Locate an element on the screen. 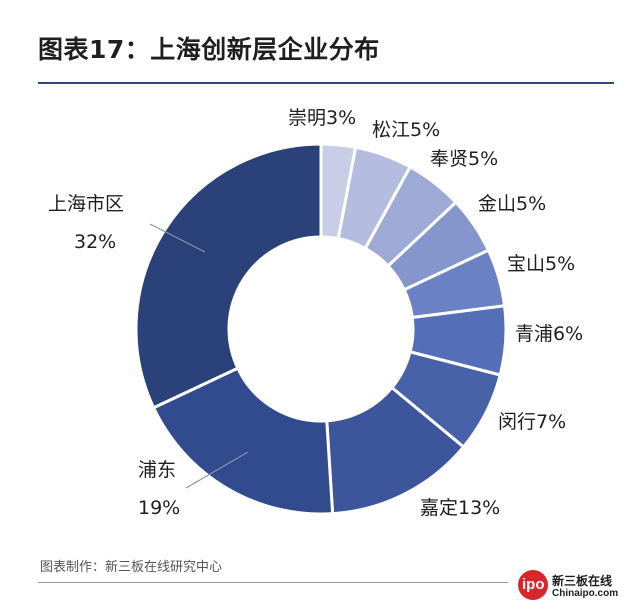 The width and height of the screenshot is (640, 612). logo-circle-text: ipo is located at coordinates (533, 584).